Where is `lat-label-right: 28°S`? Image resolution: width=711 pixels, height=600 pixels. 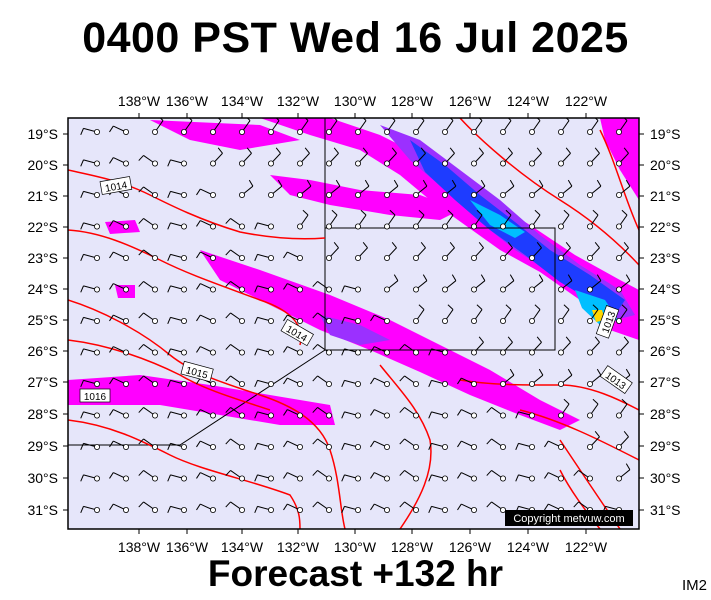
lat-label-right: 28°S is located at coordinates (665, 414).